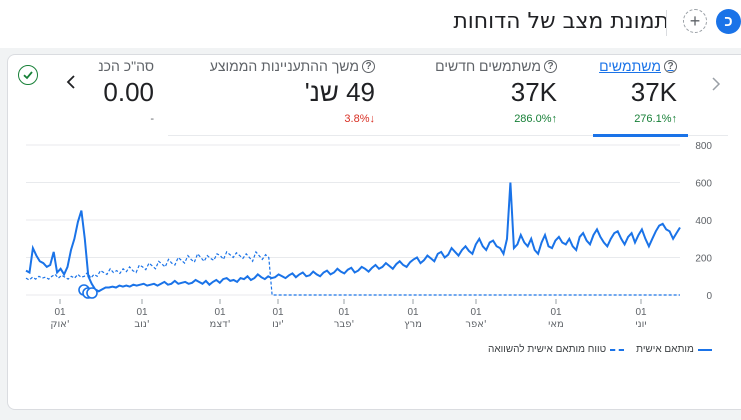  Describe the element at coordinates (28, 75) in the screenshot. I see `check-circle-icon` at that location.